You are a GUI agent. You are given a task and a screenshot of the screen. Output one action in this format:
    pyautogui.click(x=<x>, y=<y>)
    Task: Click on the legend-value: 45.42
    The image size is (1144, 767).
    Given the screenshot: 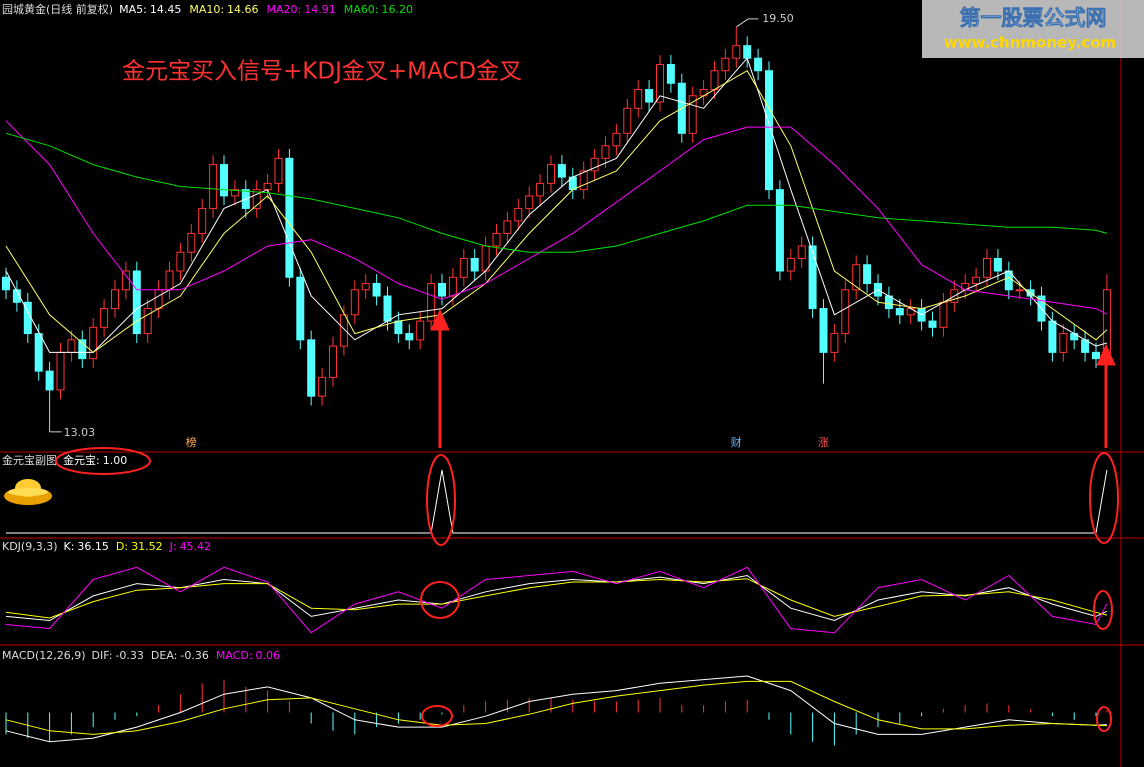 What is the action you would take?
    pyautogui.click(x=196, y=546)
    